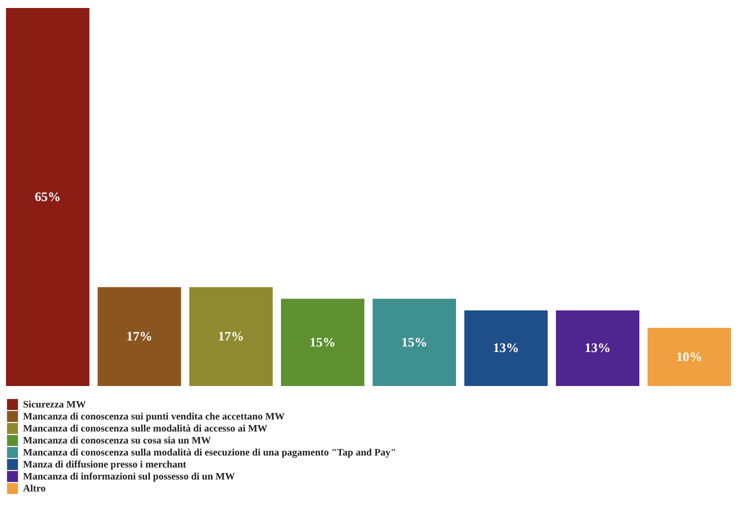  What do you see at coordinates (689, 356) in the screenshot?
I see `data-label: 10%` at bounding box center [689, 356].